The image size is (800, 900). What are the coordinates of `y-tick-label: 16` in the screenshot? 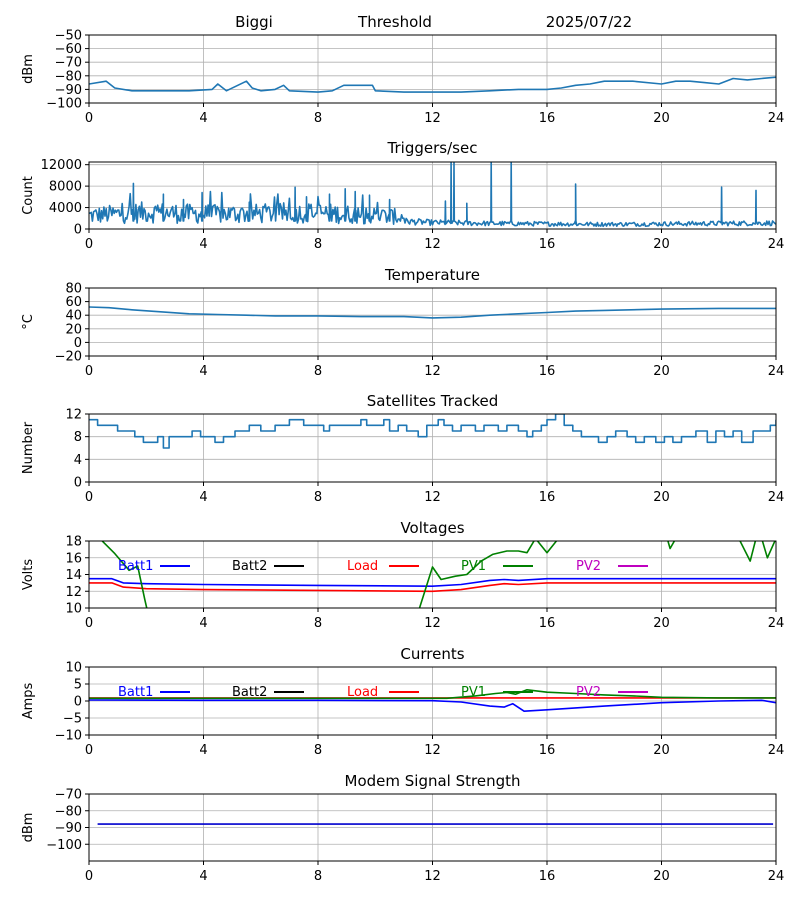 It's located at (73, 558).